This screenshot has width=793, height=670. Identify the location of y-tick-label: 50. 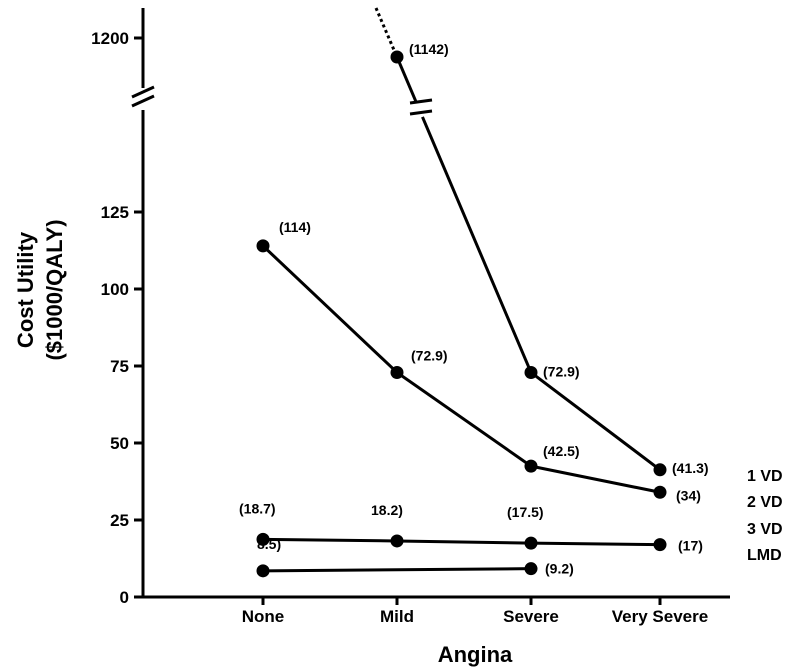
(119, 443).